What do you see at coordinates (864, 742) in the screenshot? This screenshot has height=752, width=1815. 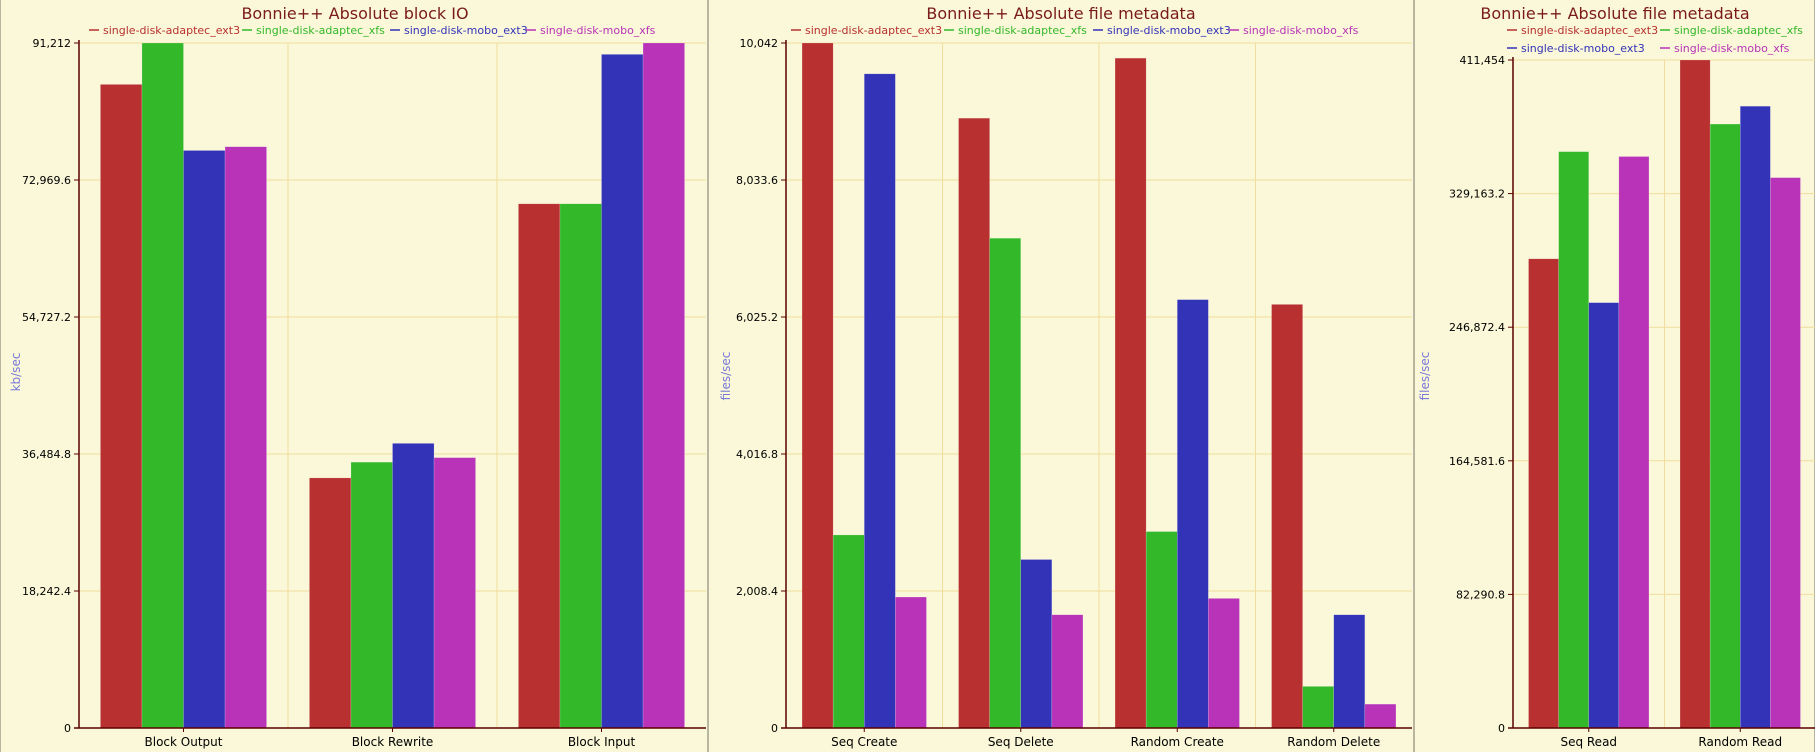 I see `x-tick-label: Seq Create` at bounding box center [864, 742].